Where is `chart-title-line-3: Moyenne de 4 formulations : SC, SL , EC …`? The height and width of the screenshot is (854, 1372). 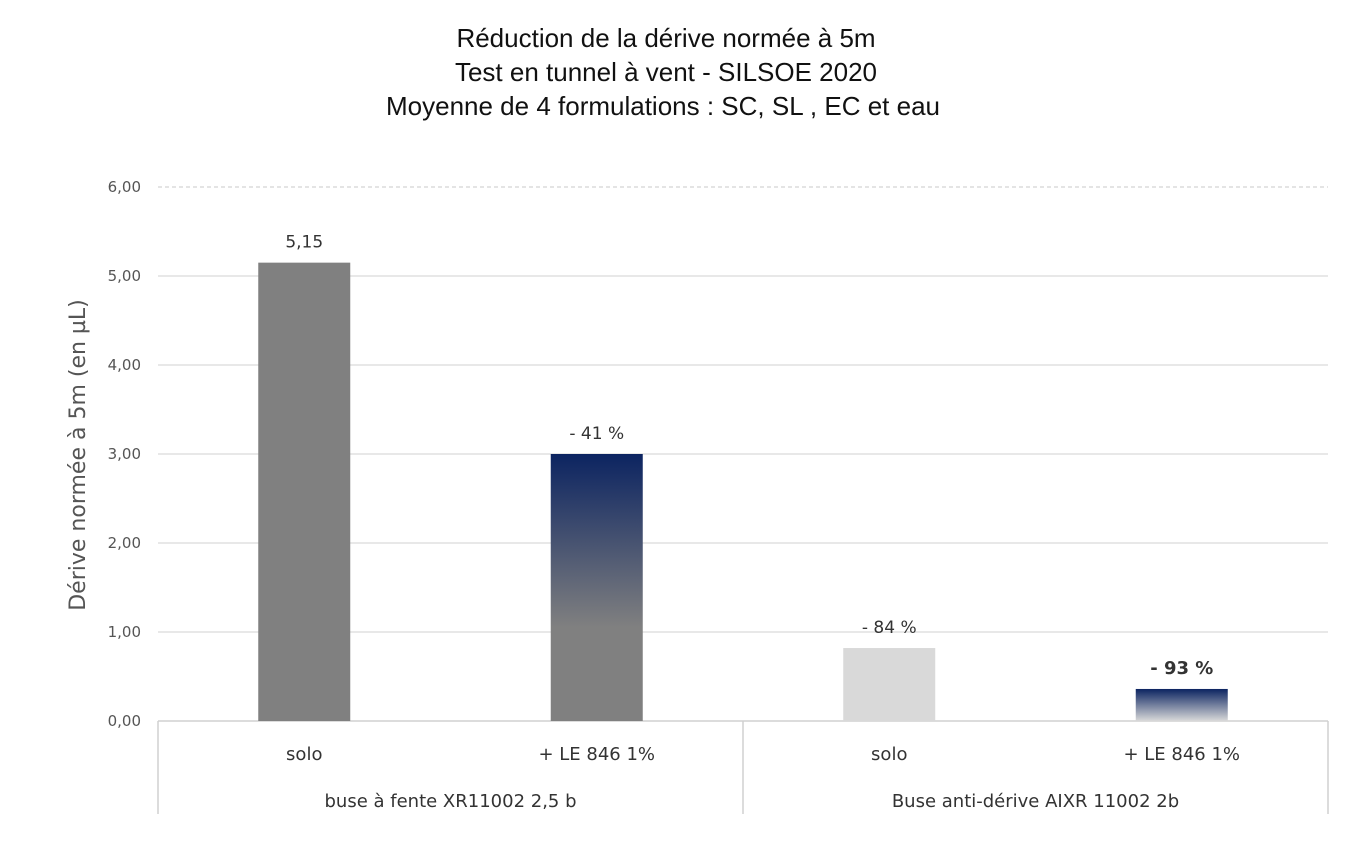
chart-title-line-3: Moyenne de 4 formulations : SC, SL , EC … is located at coordinates (663, 106).